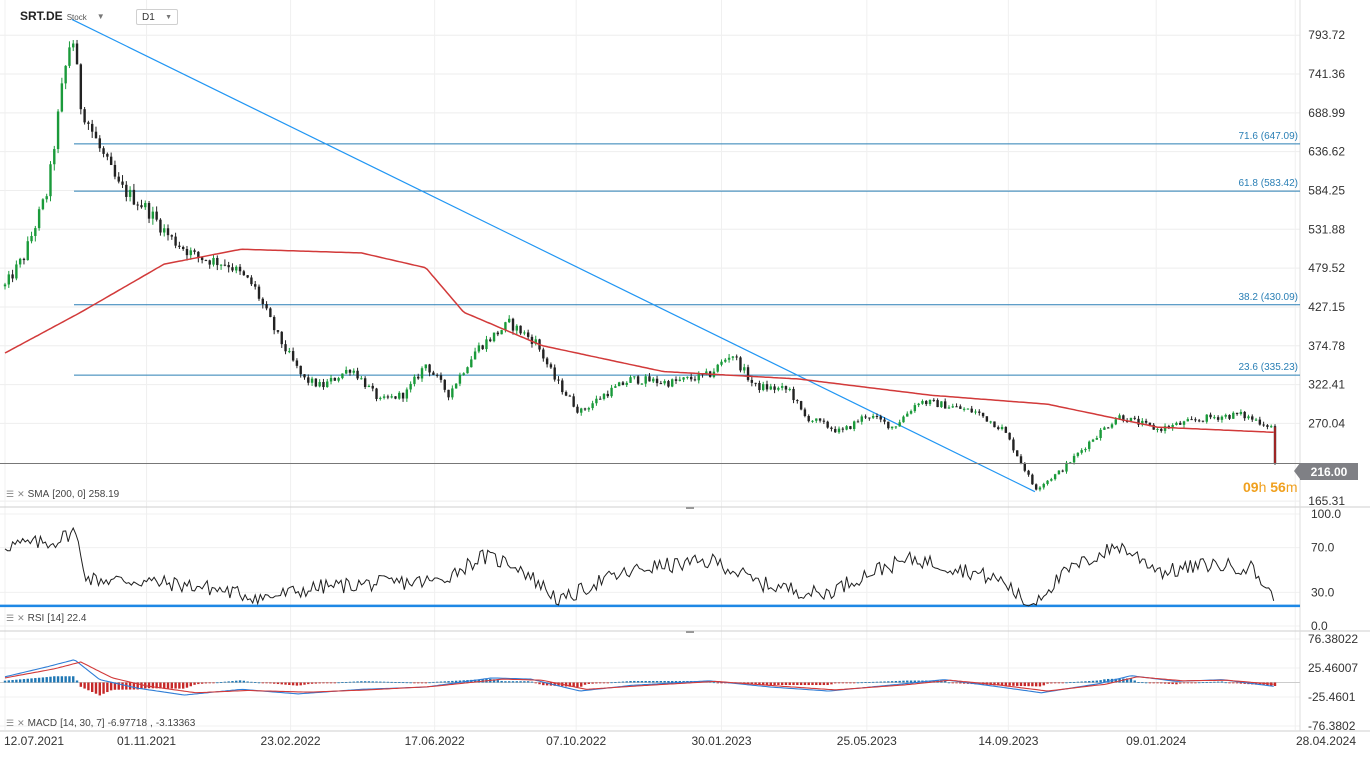  I want to click on timeframe-select: D1 ▼, so click(157, 17).